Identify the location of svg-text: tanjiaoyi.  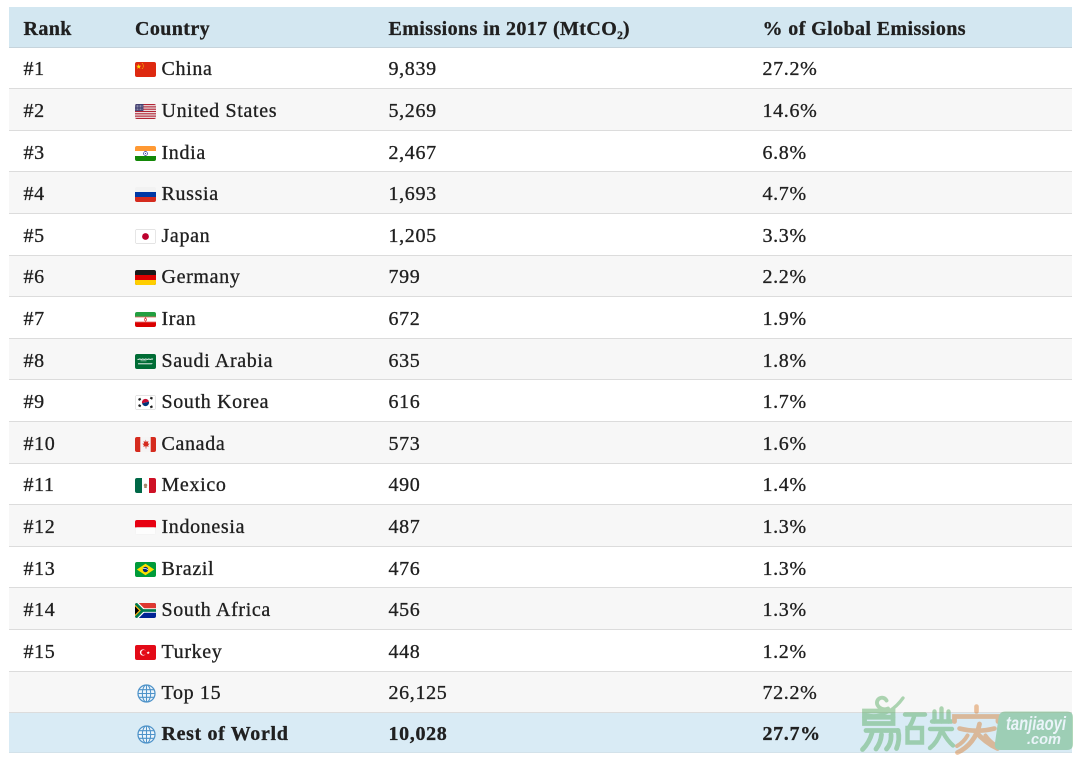
(1036, 724).